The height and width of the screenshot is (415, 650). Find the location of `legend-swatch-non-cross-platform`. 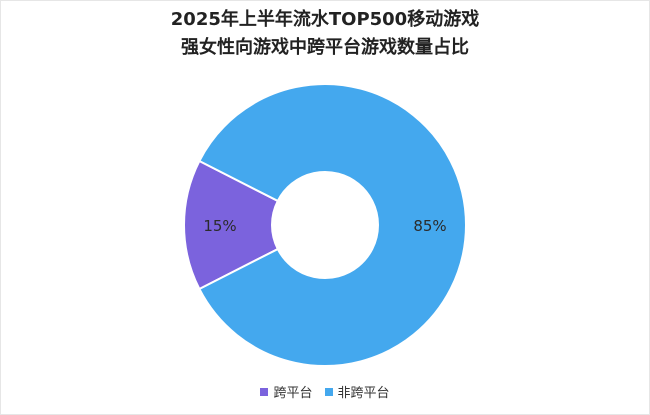

legend-swatch-non-cross-platform is located at coordinates (328, 391).